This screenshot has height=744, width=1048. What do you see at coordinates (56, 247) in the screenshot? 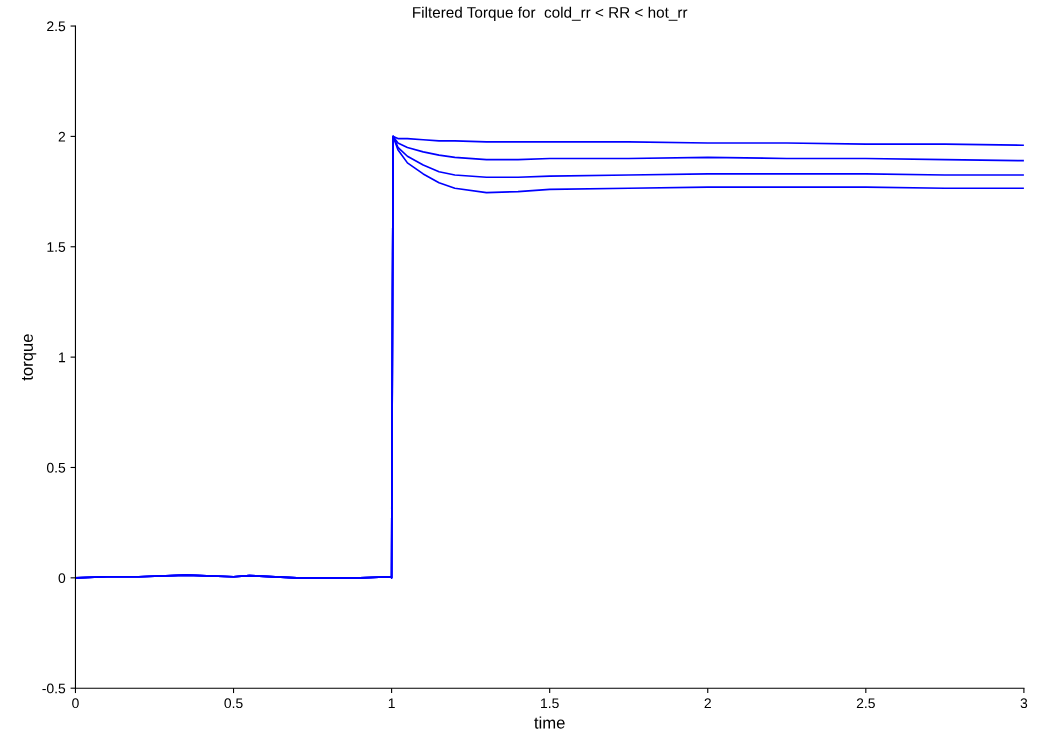
I see `y-tick-label: 1.5` at bounding box center [56, 247].